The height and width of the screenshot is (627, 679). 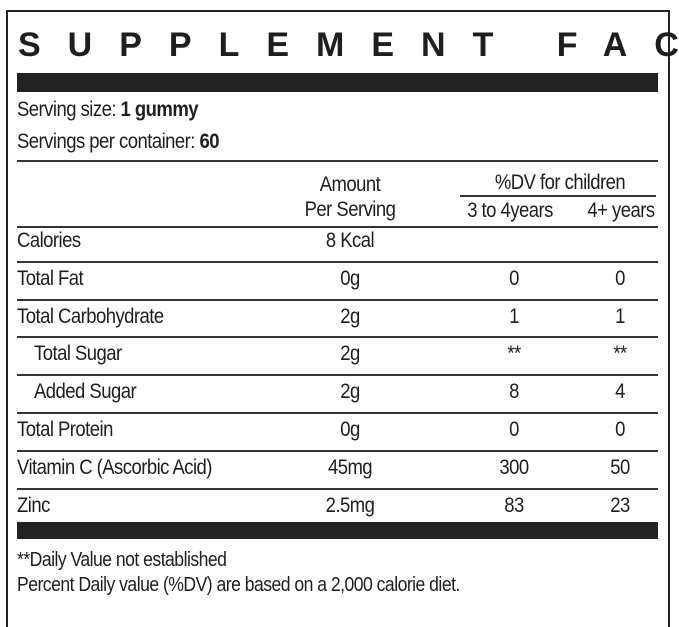 What do you see at coordinates (560, 182) in the screenshot?
I see `column-header: %DV for children` at bounding box center [560, 182].